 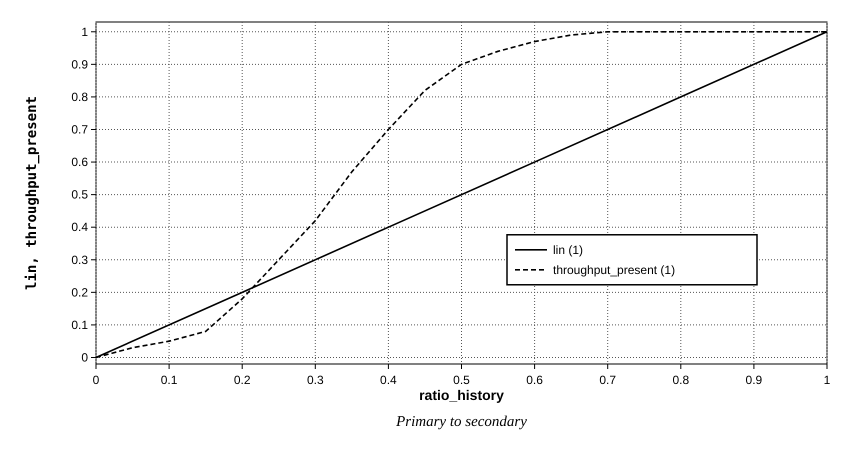 I want to click on y-tick-label: 0.6, so click(x=79, y=162).